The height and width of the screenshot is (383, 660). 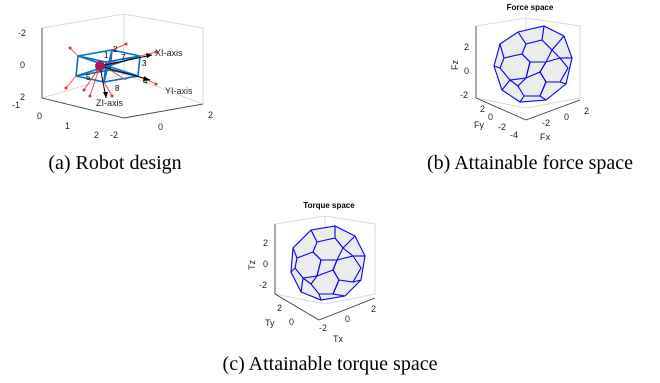 I want to click on x-axis-label: Tx, so click(x=338, y=339).